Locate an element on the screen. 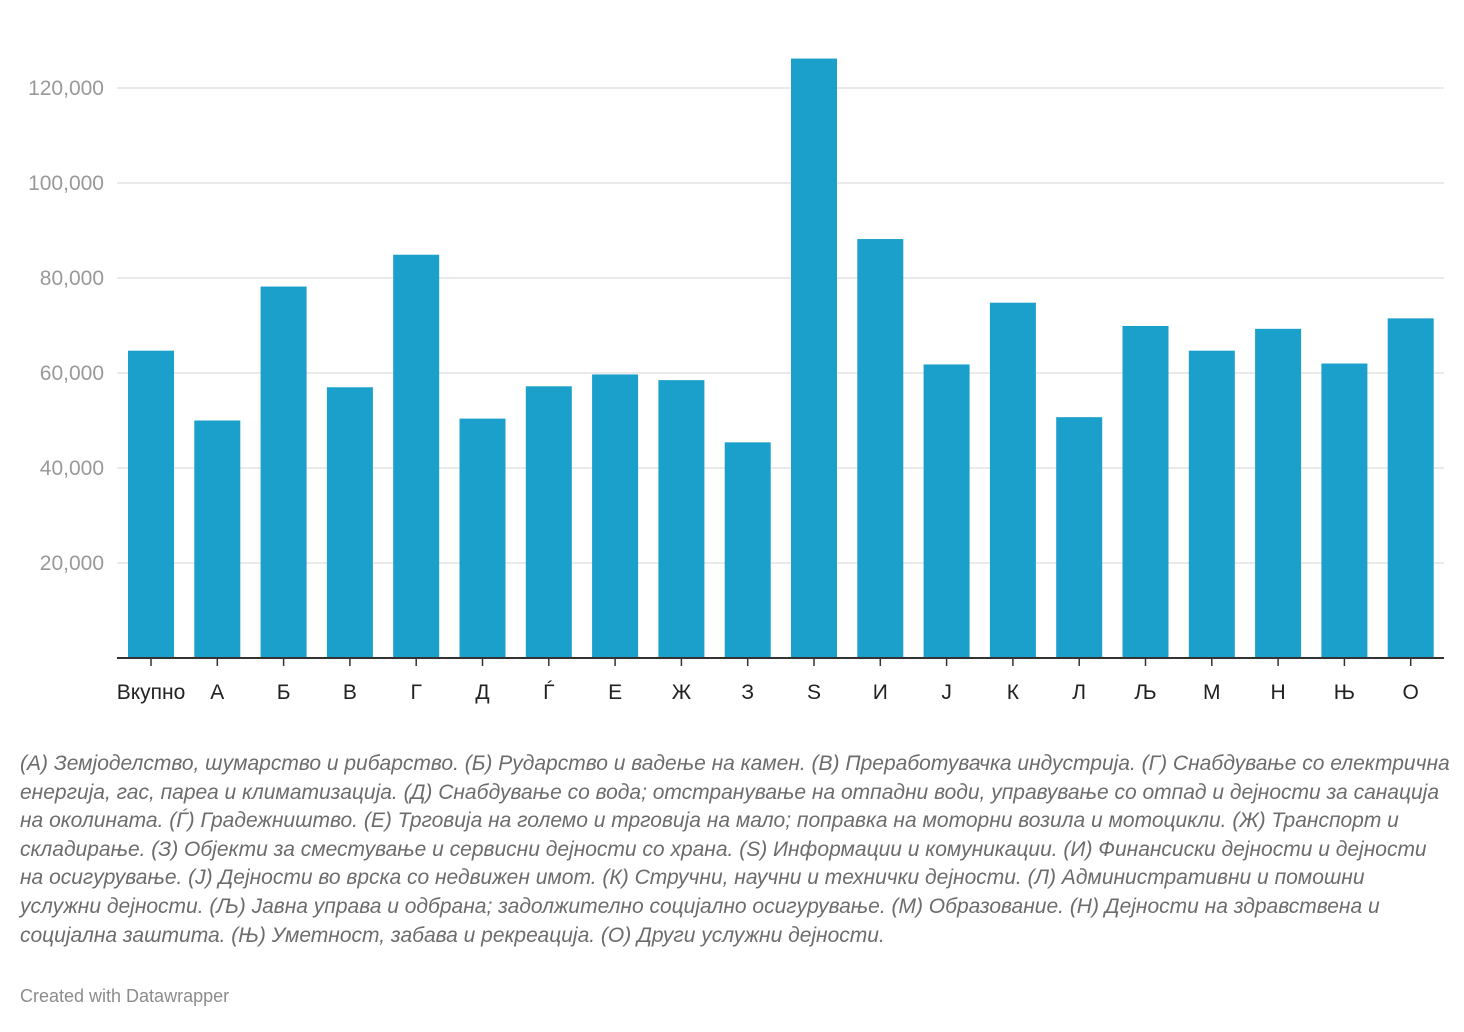 This screenshot has width=1464, height=1032. x-tick-label: S is located at coordinates (814, 692).